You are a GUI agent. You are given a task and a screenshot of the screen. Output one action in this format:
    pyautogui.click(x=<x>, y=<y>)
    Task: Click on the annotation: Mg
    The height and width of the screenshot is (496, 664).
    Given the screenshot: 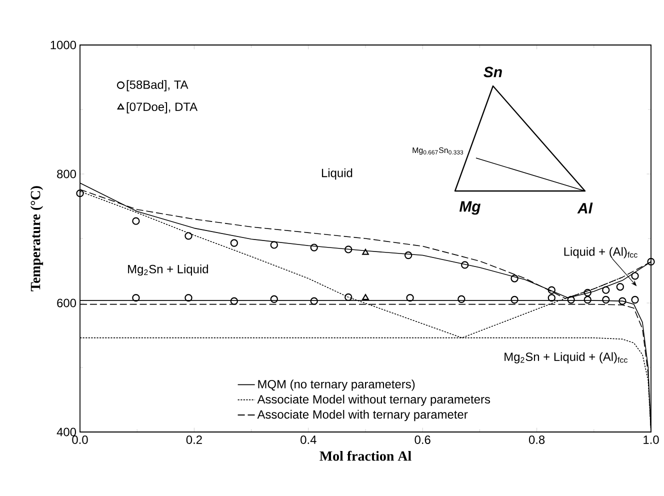 What is the action you would take?
    pyautogui.click(x=470, y=208)
    